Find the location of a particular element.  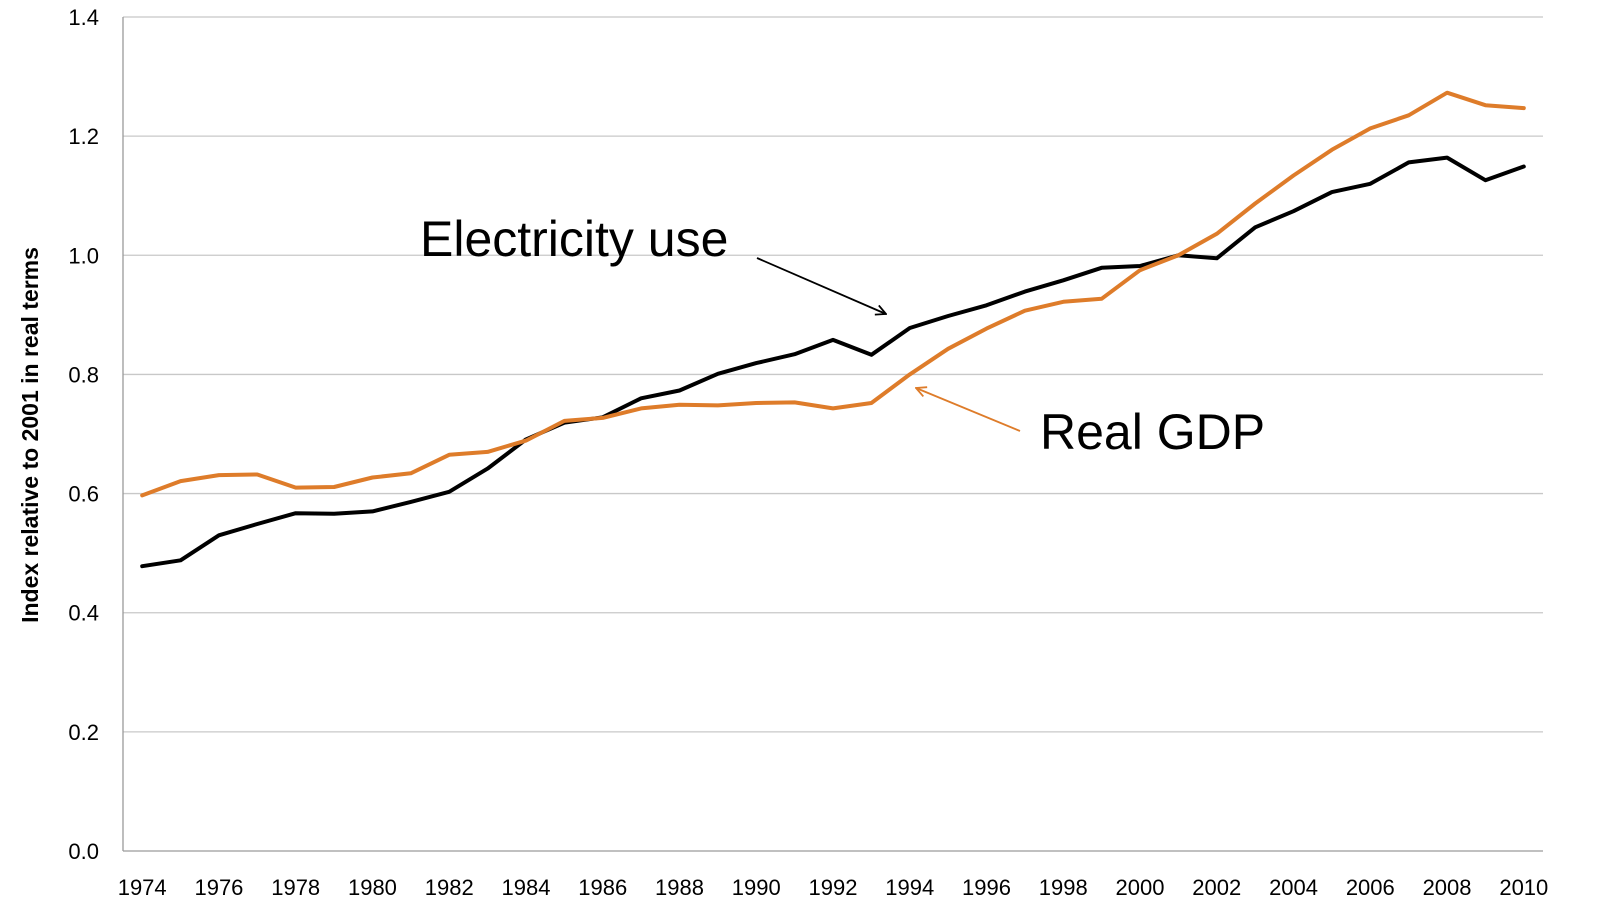

x-tick-label: 1994 is located at coordinates (909, 887).